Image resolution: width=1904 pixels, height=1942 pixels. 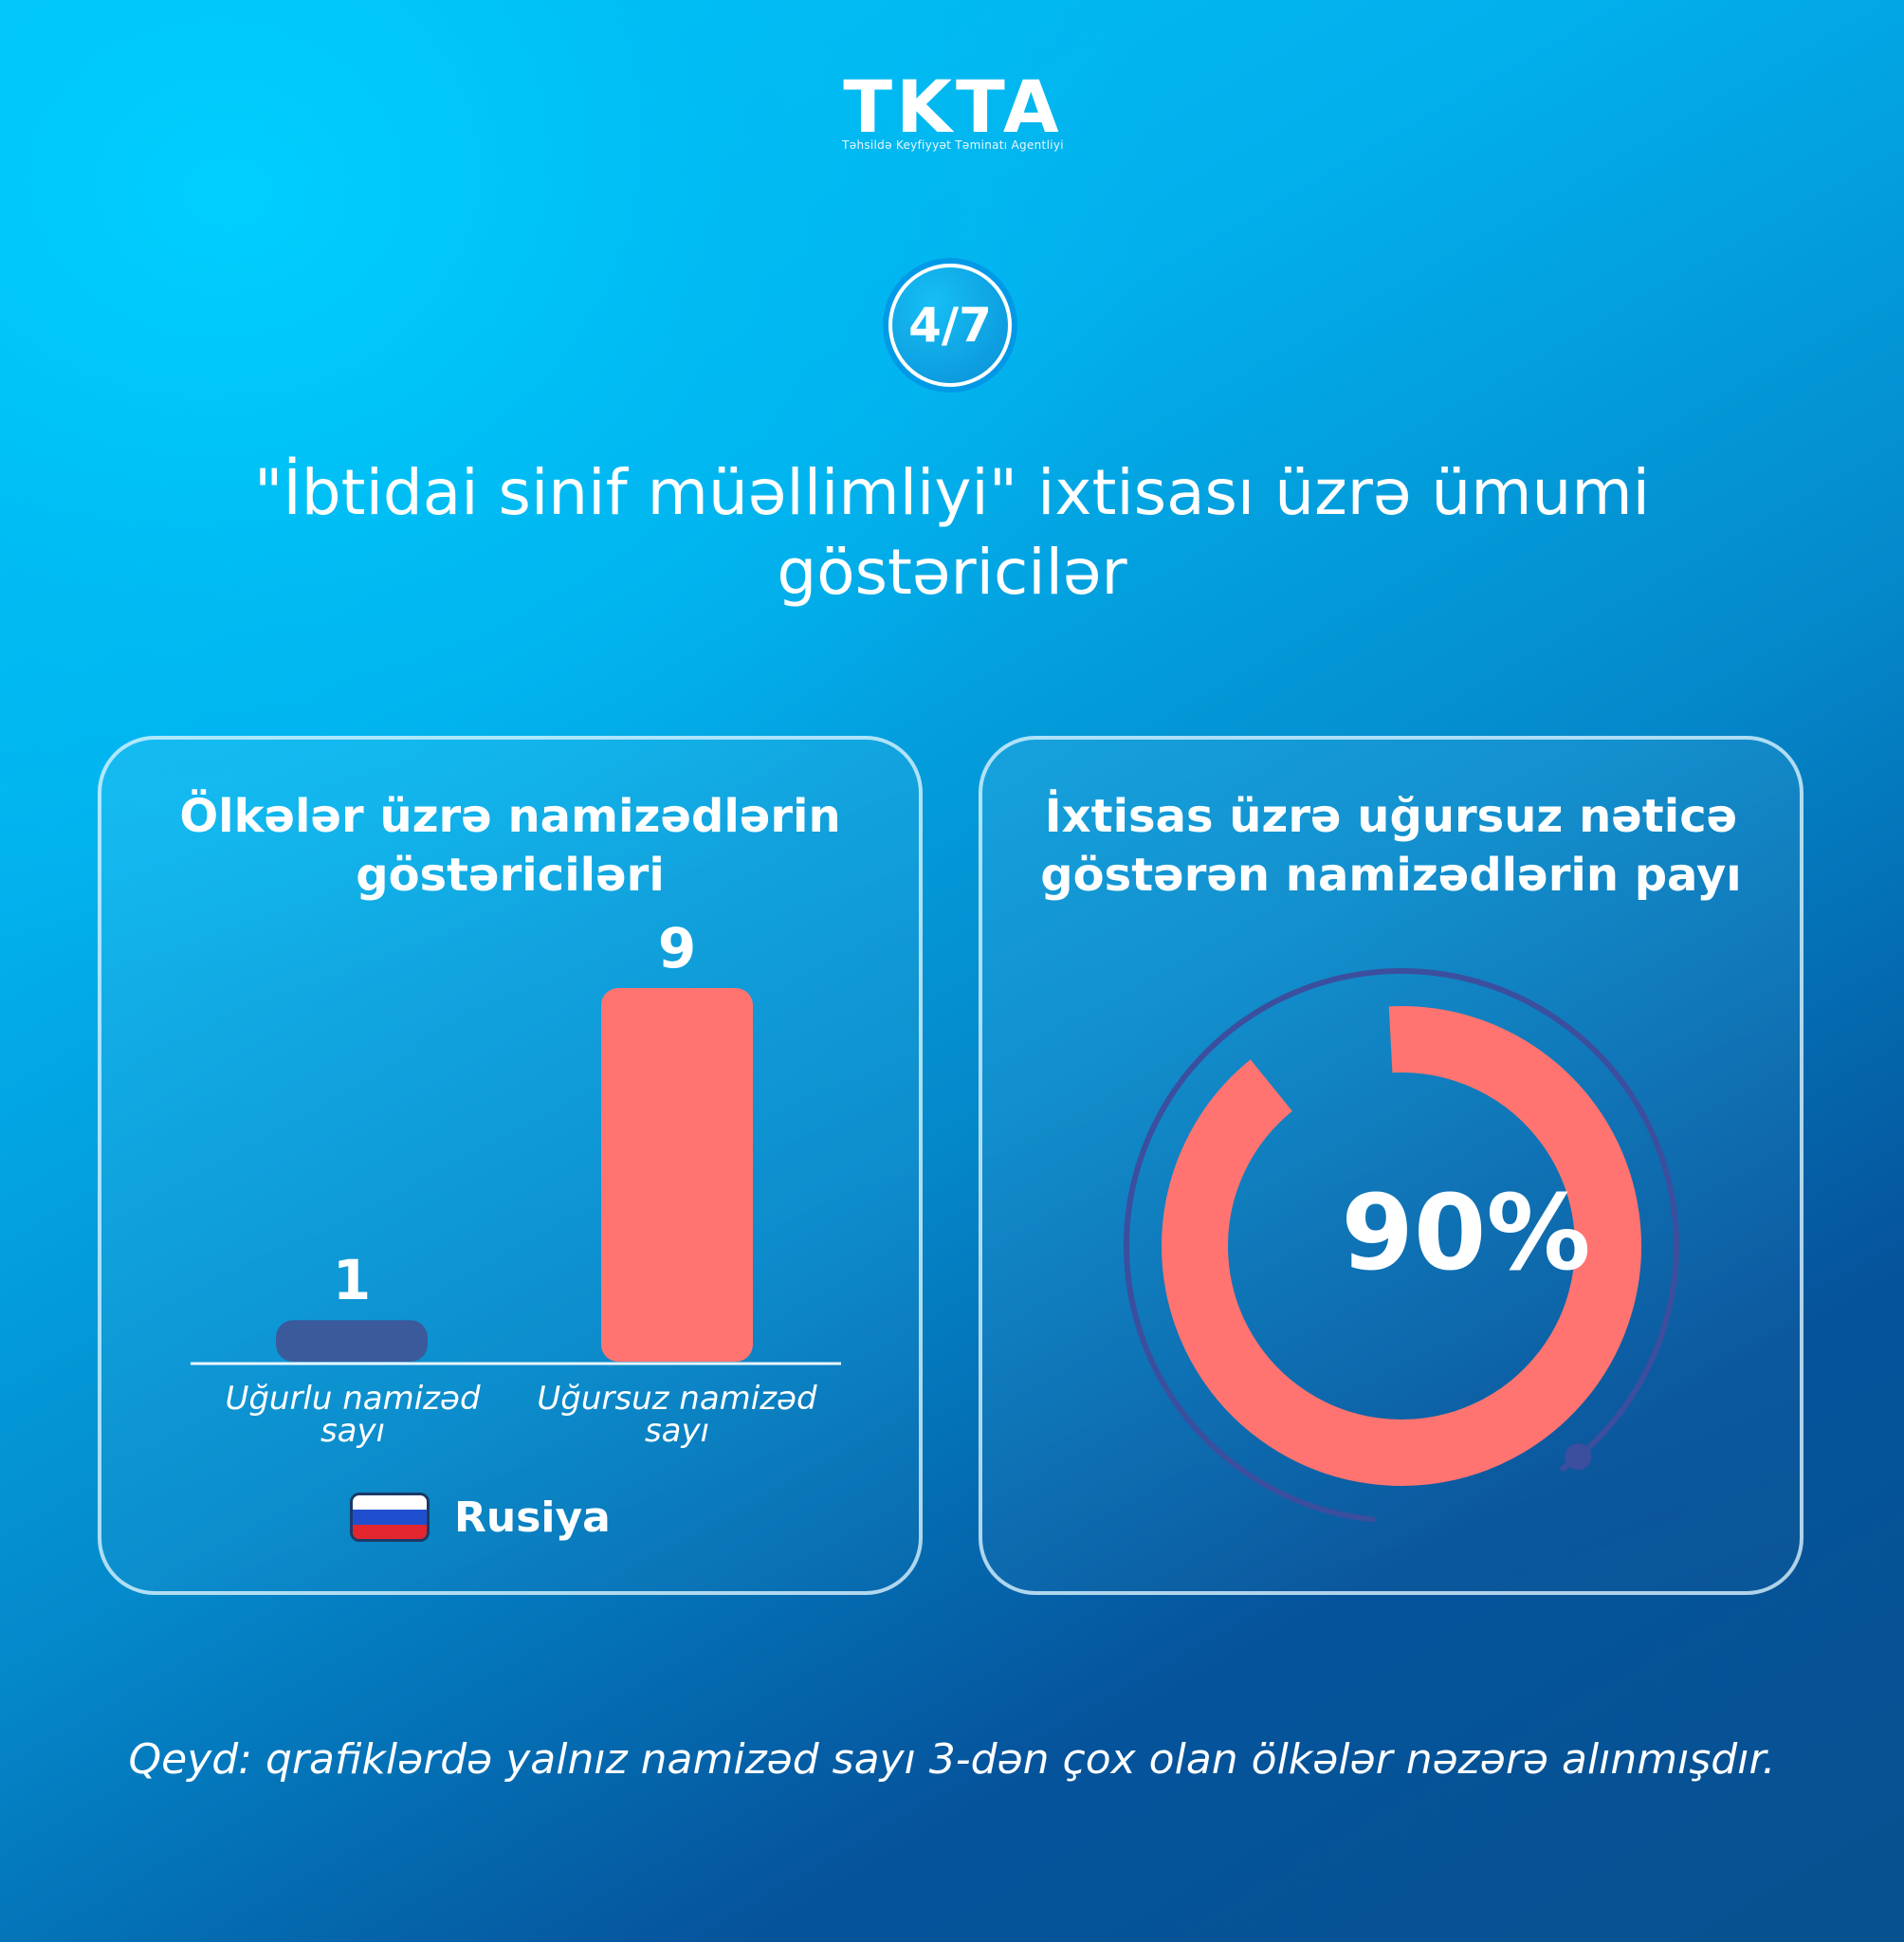 I want to click on donut-track-end-dot, so click(x=1578, y=1457).